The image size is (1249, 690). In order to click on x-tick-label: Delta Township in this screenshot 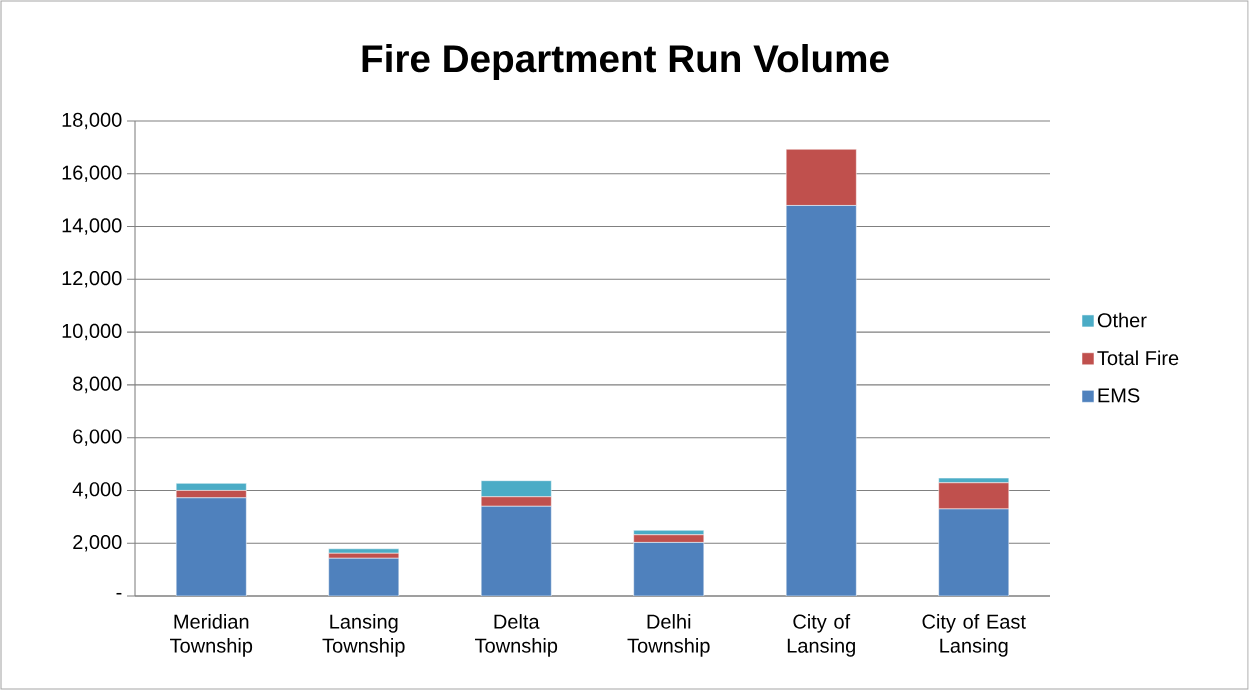, I will do `click(516, 635)`.